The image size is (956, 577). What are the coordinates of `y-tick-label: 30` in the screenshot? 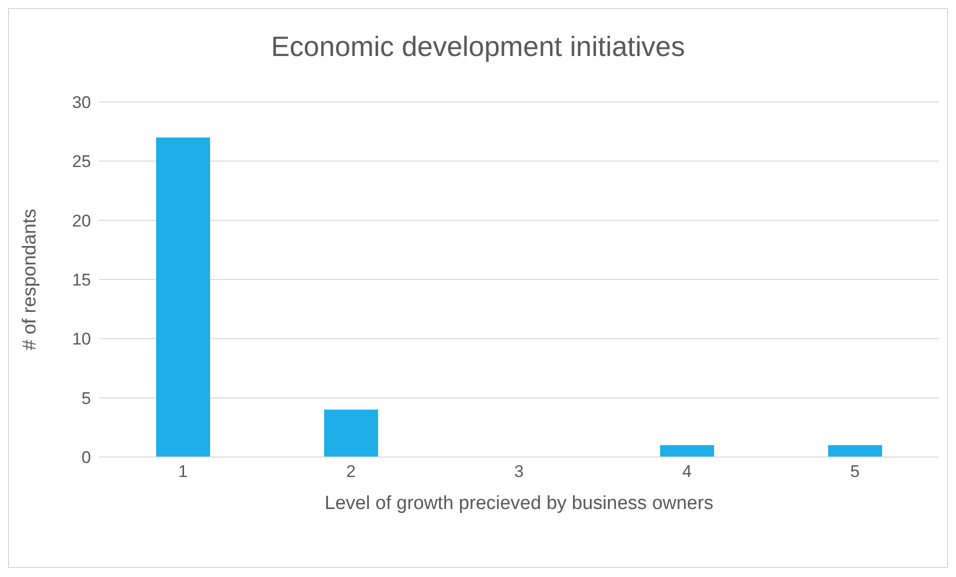 It's located at (81, 102).